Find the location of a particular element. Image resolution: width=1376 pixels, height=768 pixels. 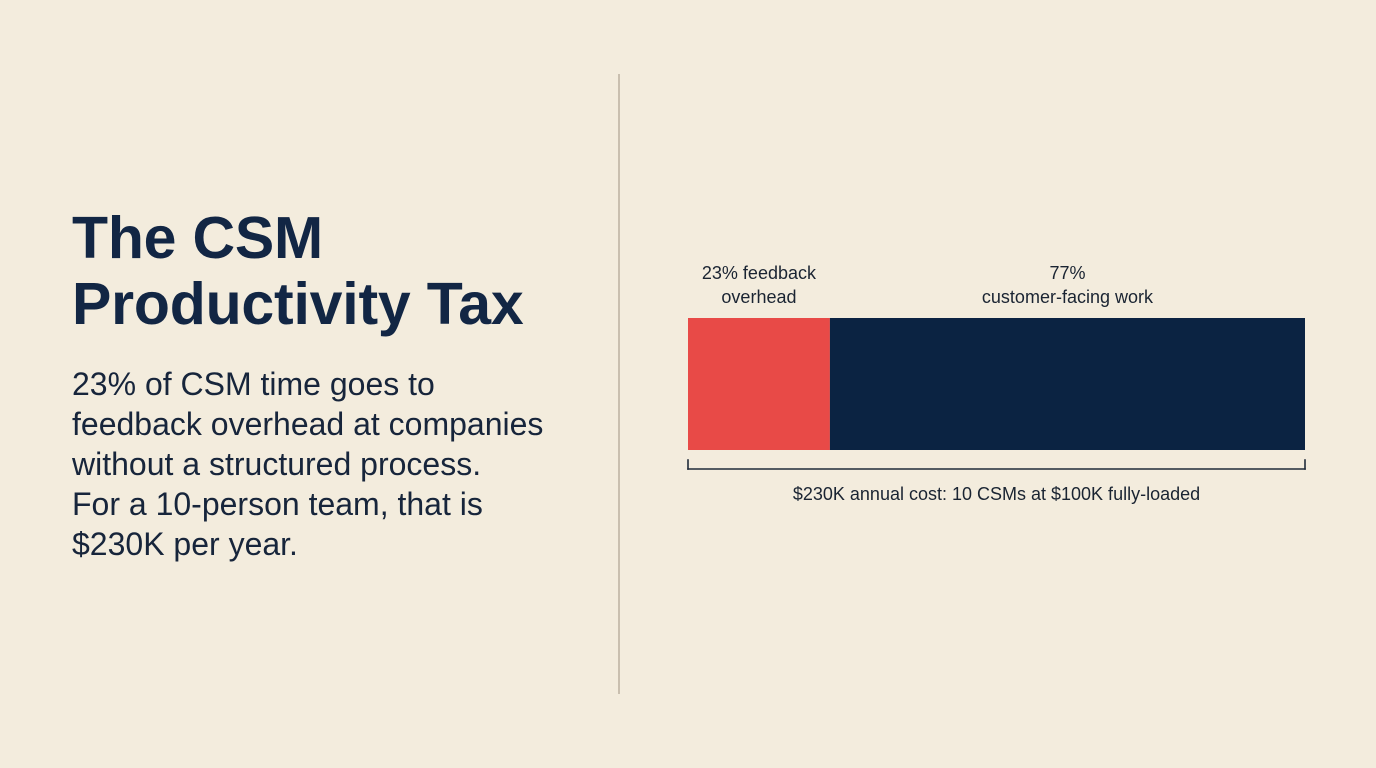

segment-label-2-line-2: customer-facing work is located at coordinates (1068, 297).